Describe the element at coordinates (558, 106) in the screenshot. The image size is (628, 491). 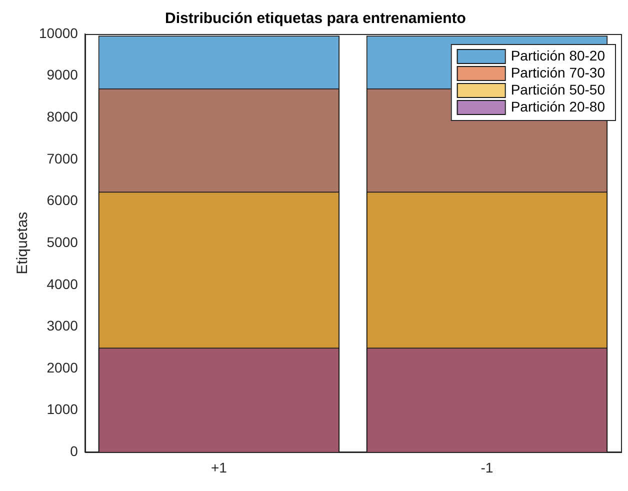
I see `legend-label: Partición 20-80` at that location.